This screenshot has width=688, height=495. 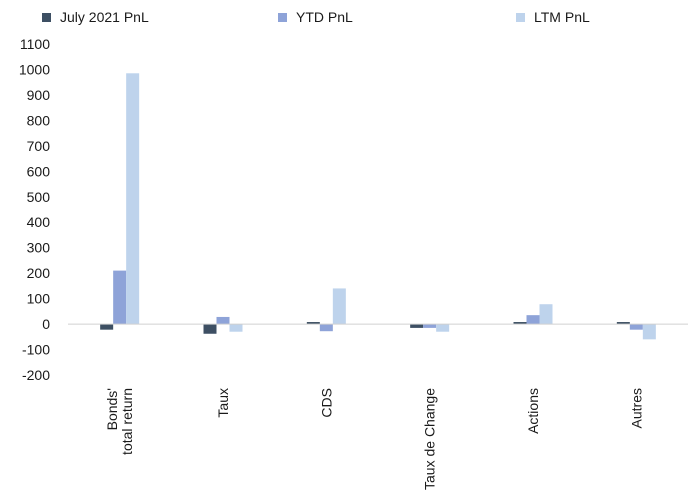 I want to click on y-tick-label: 0, so click(x=46, y=324).